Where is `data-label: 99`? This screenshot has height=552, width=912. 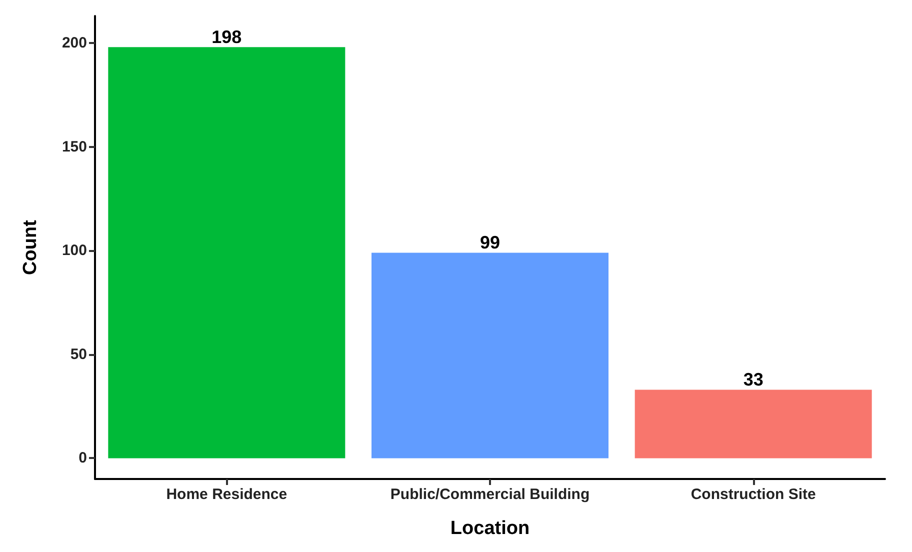 data-label: 99 is located at coordinates (490, 242).